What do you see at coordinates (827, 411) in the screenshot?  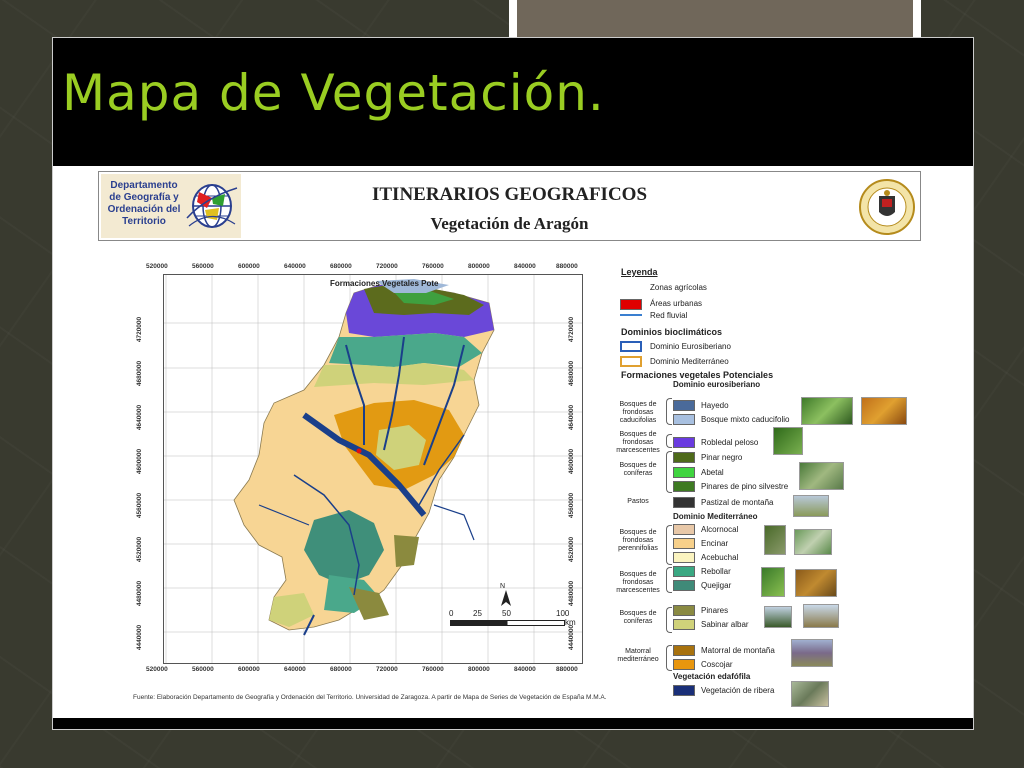 I see `hayedo-photo` at bounding box center [827, 411].